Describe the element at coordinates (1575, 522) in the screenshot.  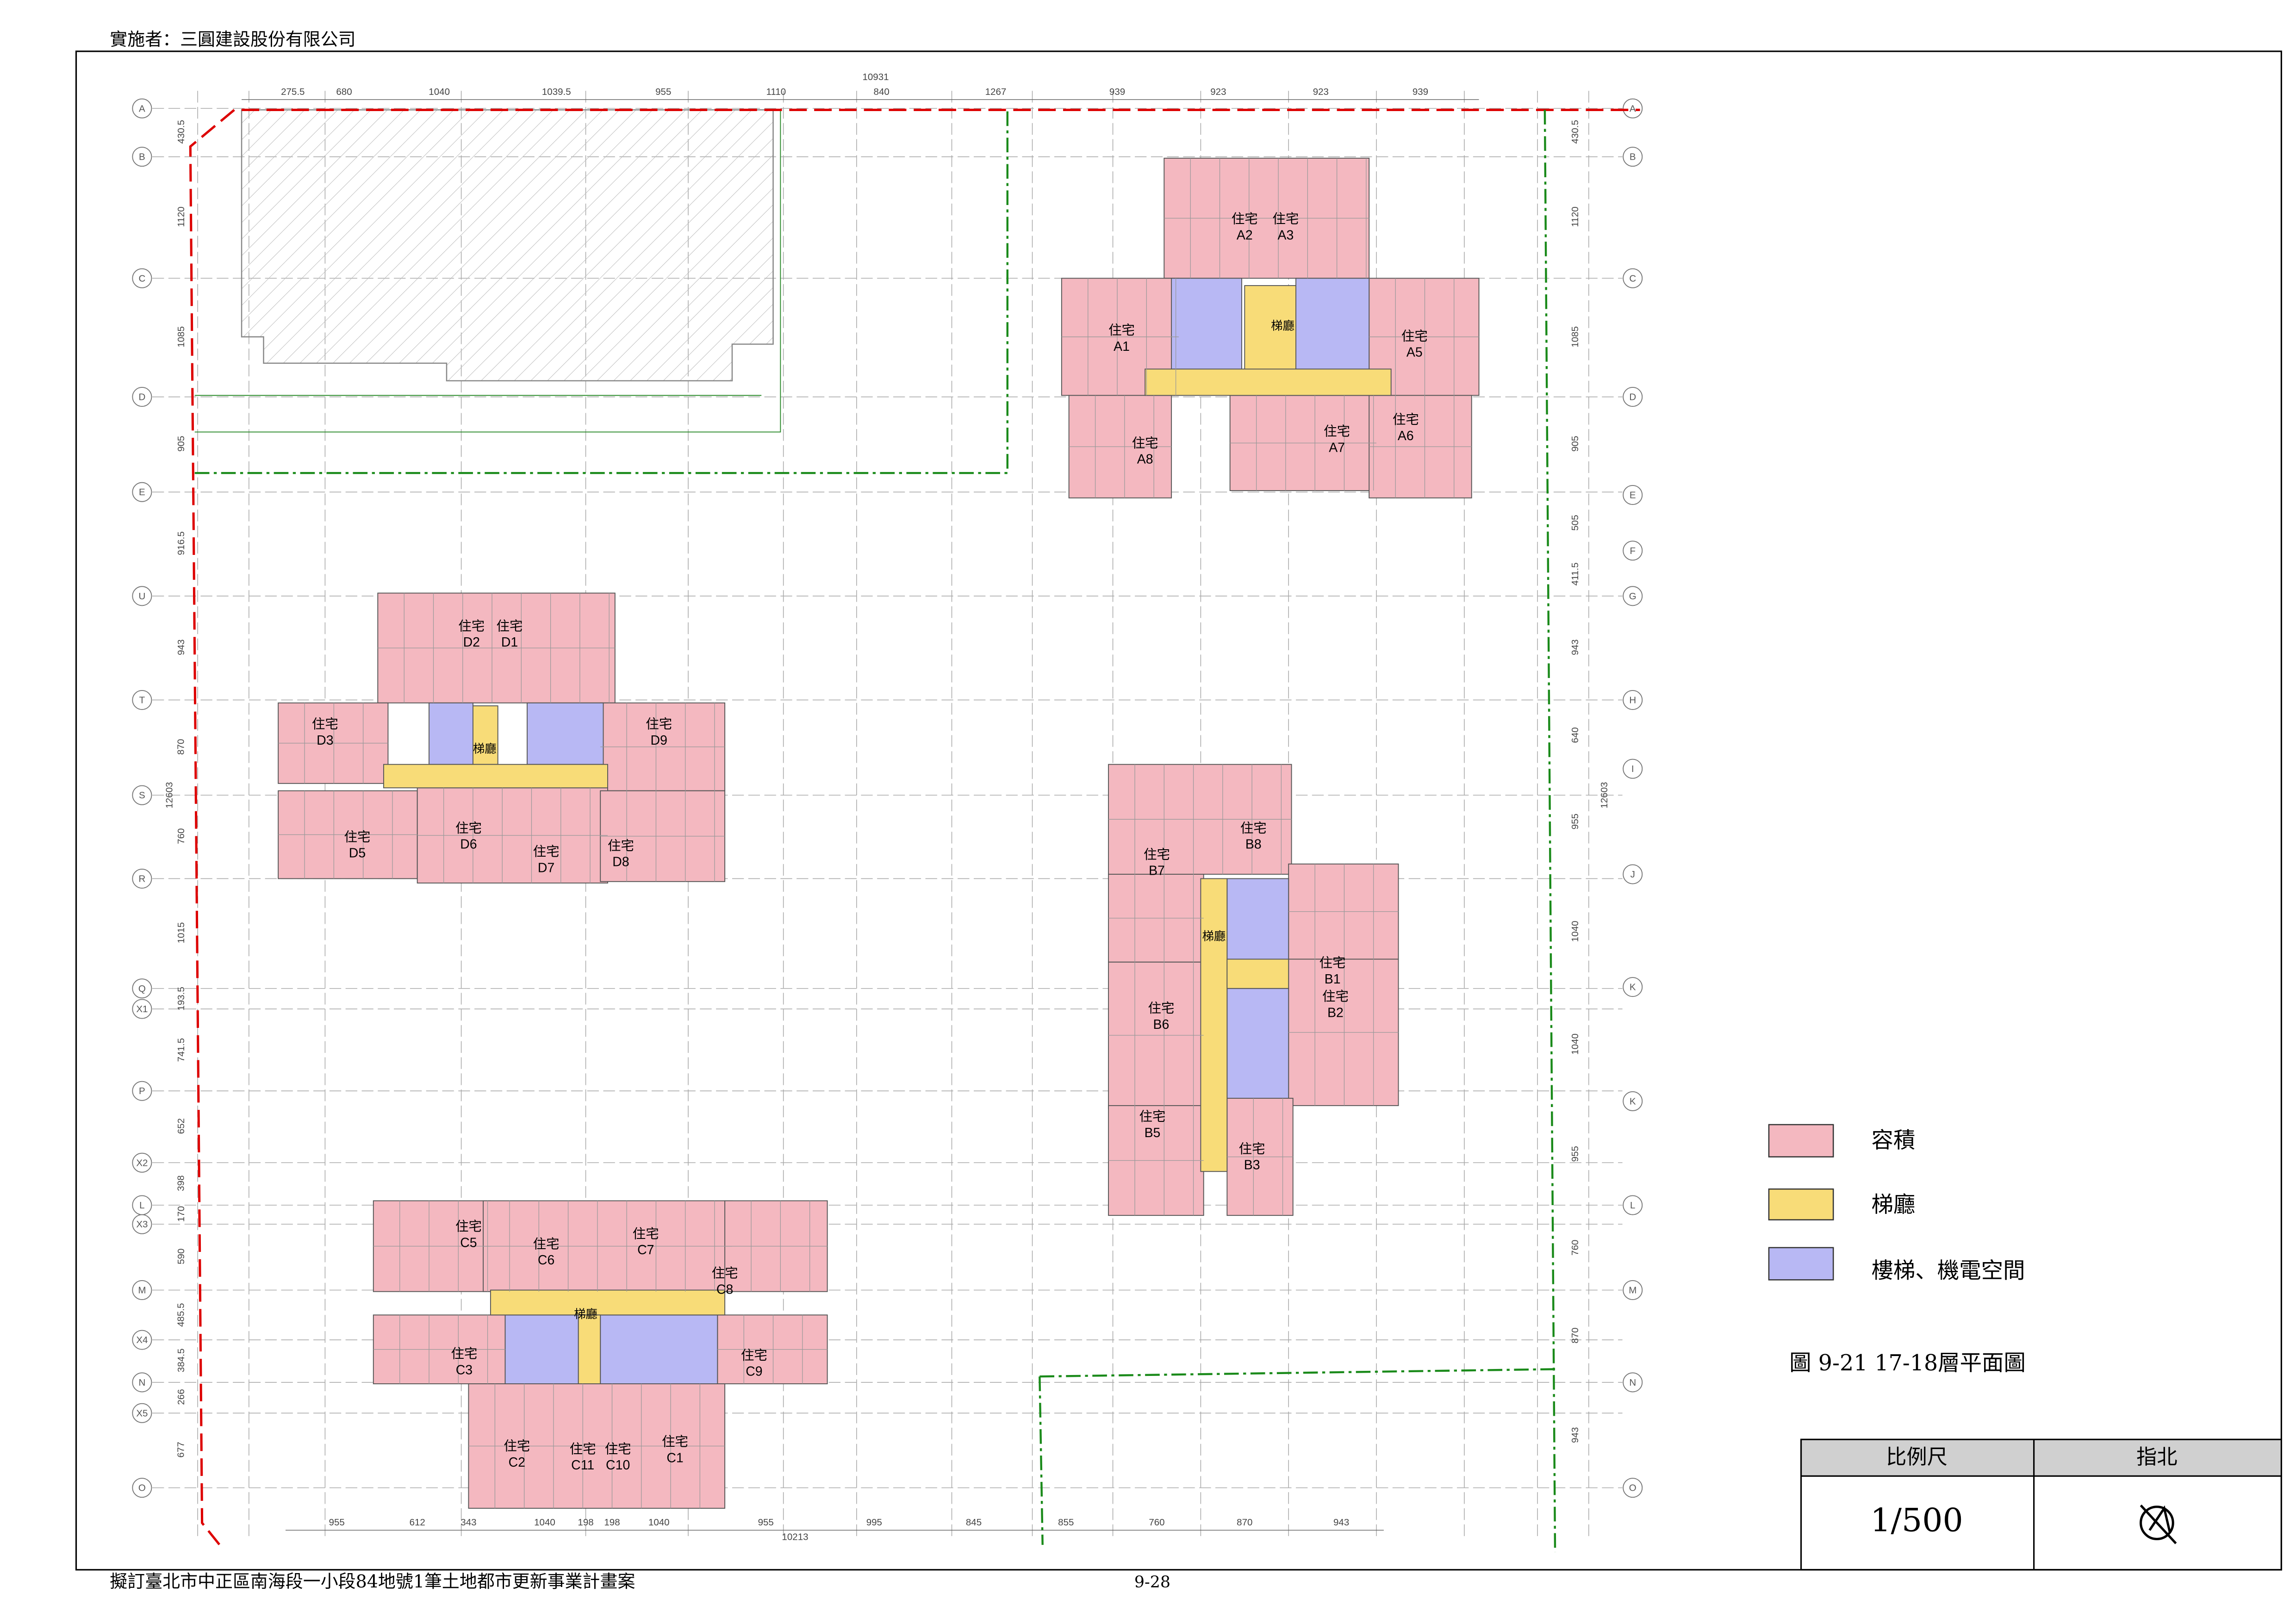
I see `dimension: 505` at that location.